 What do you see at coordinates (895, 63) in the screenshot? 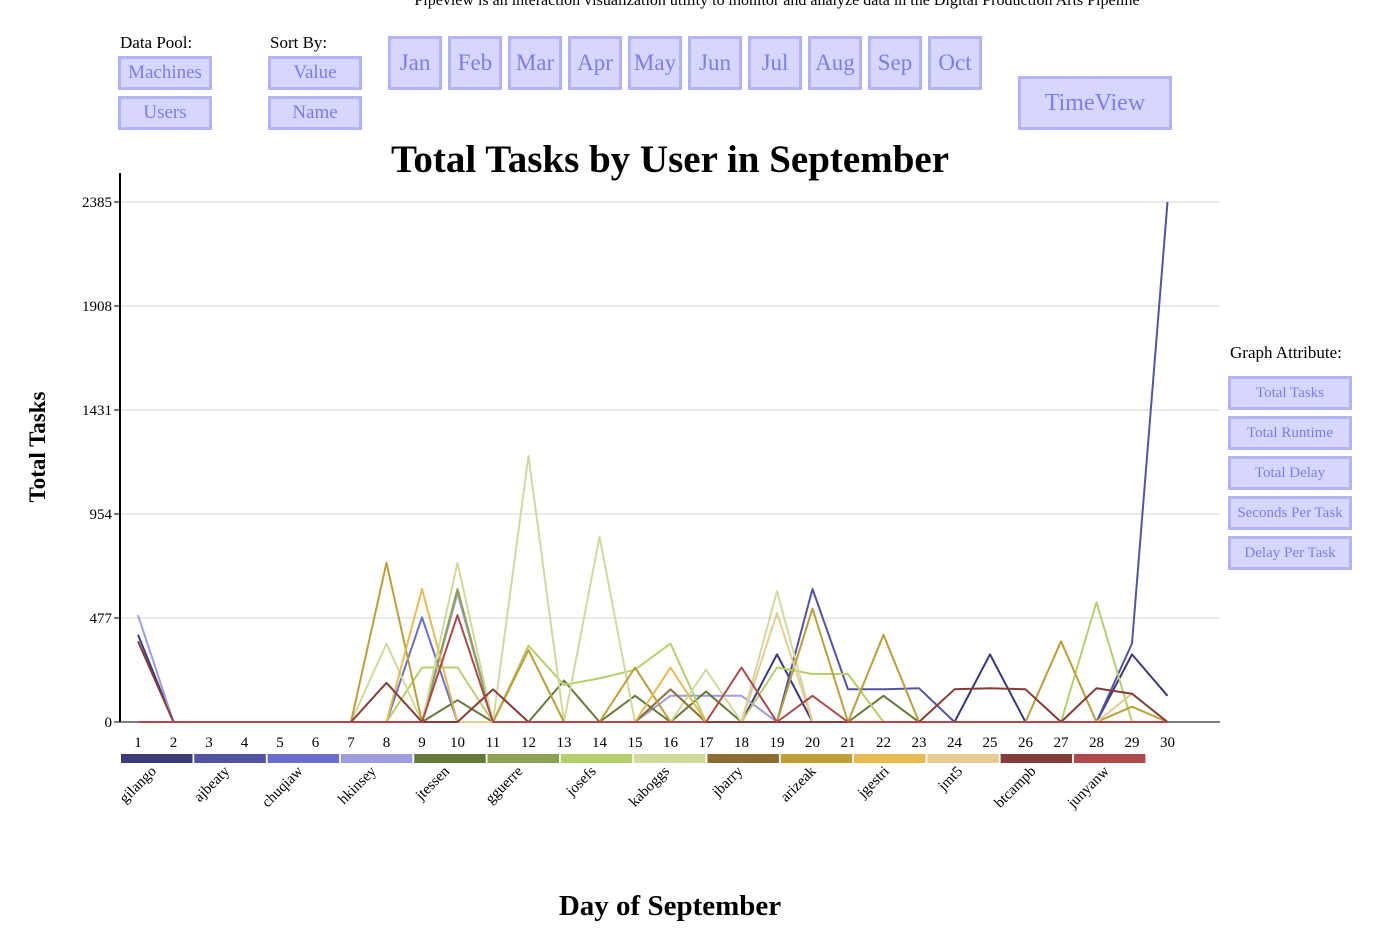
I see `month-sep-button: Sep` at bounding box center [895, 63].